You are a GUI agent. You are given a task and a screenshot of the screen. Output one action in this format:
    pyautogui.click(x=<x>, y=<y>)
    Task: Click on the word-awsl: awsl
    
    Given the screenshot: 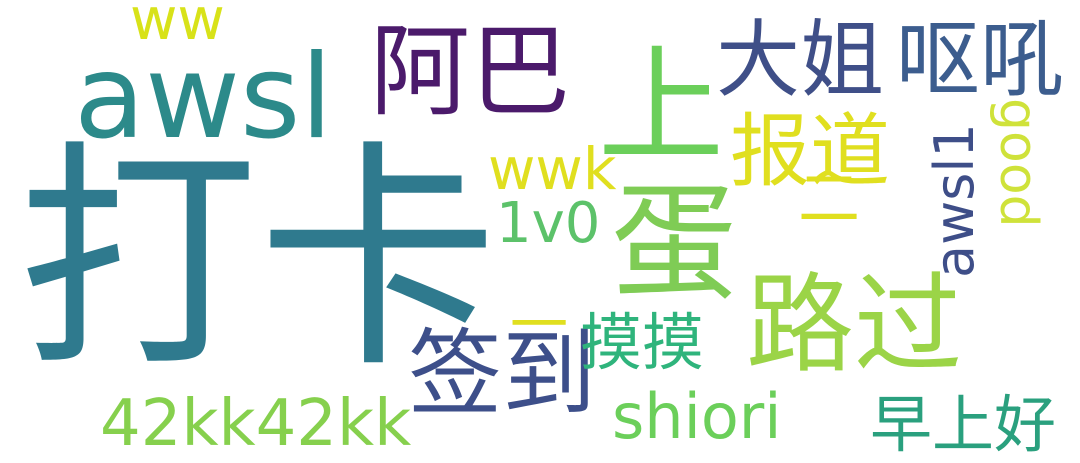 What is the action you would take?
    pyautogui.click(x=203, y=97)
    